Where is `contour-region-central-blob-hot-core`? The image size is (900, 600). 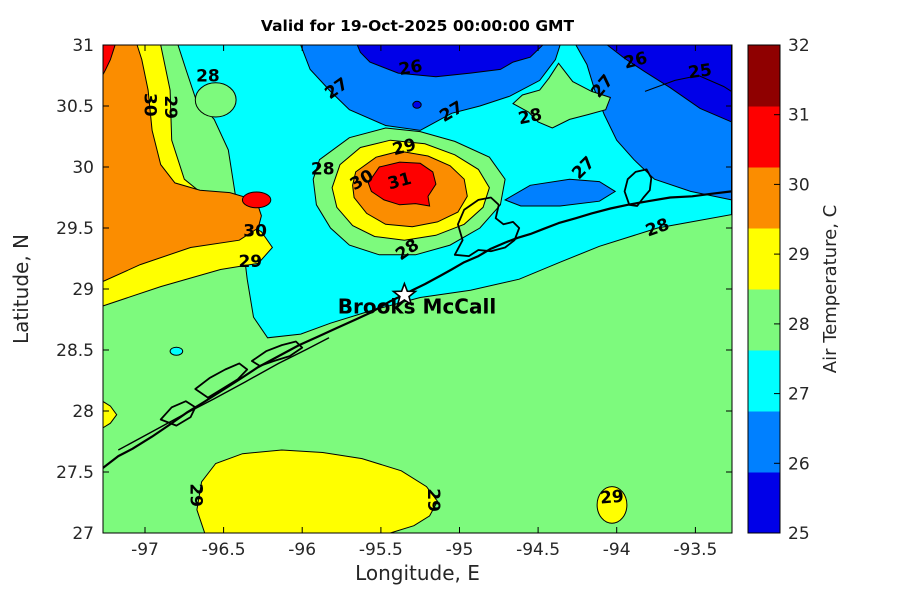
contour-region-central-blob-hot-core is located at coordinates (402, 184).